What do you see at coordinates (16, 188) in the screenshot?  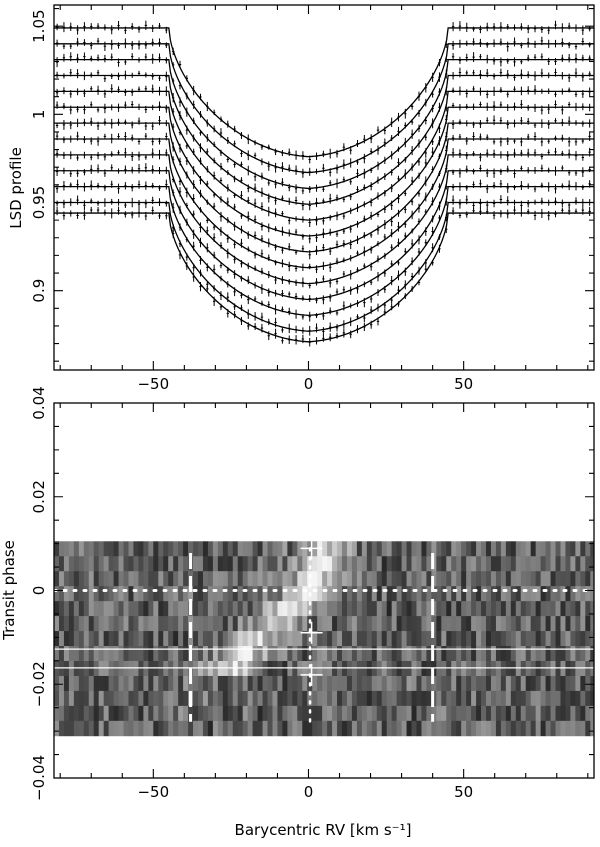 I see `top-ylabel: LSD profile` at bounding box center [16, 188].